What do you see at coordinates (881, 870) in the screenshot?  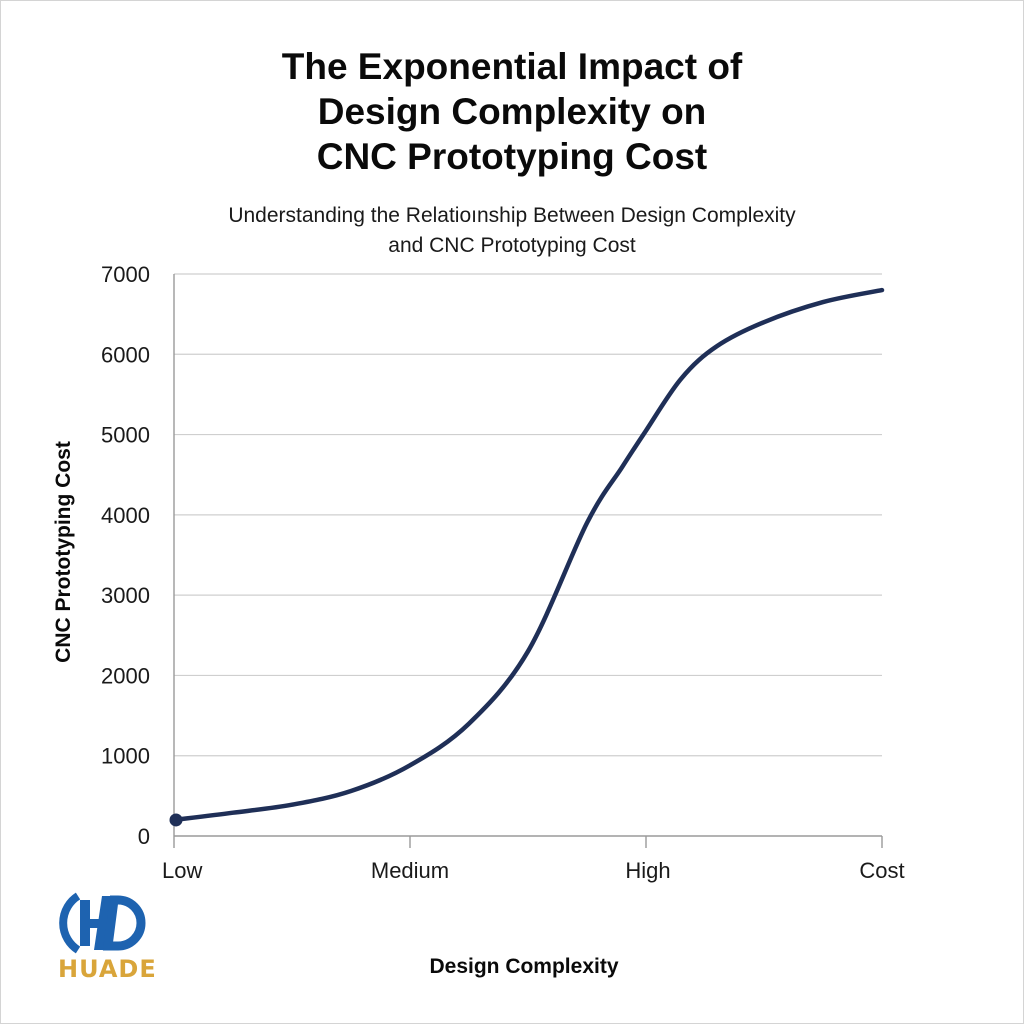 I see `x-tick-label: Cost` at bounding box center [881, 870].